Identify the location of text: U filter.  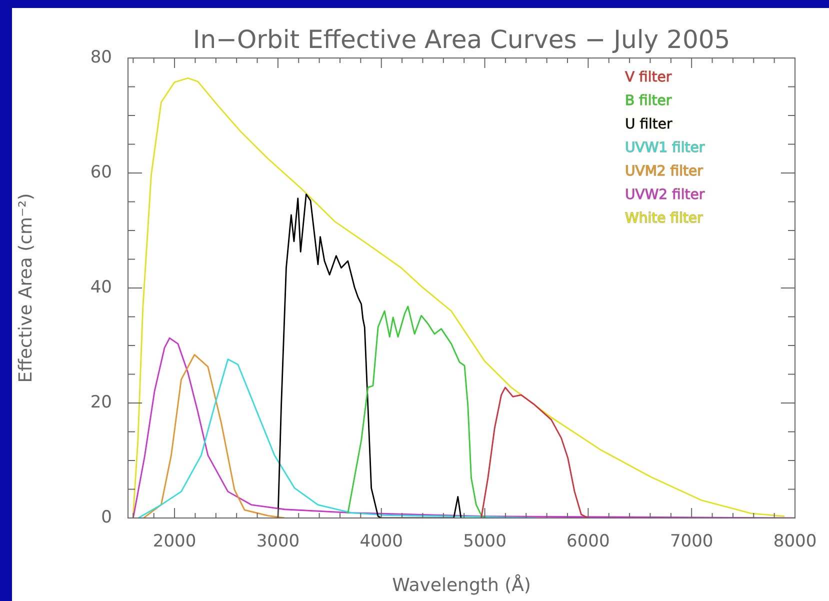
(649, 124).